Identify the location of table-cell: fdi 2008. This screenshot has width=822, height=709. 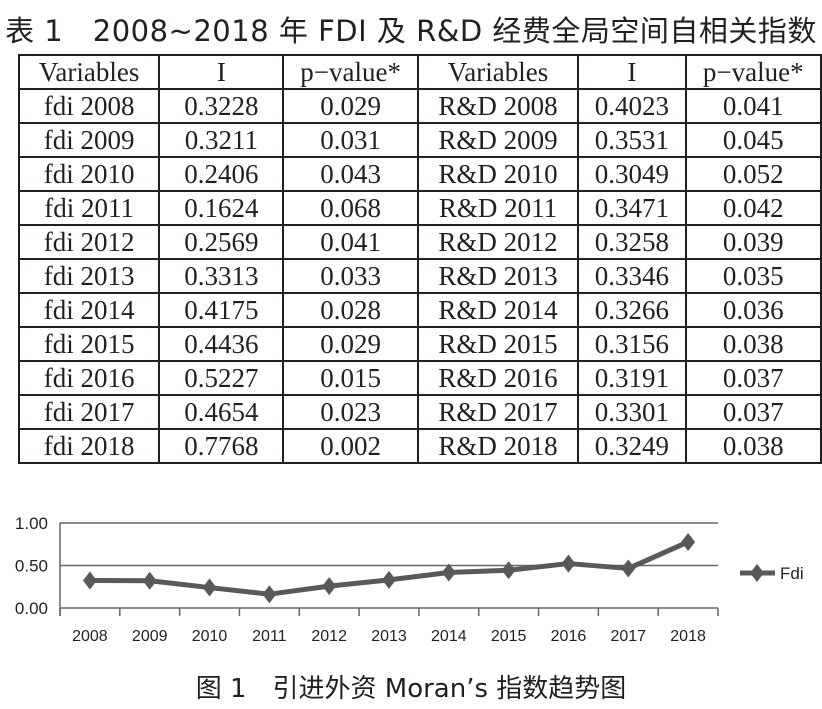
(89, 106).